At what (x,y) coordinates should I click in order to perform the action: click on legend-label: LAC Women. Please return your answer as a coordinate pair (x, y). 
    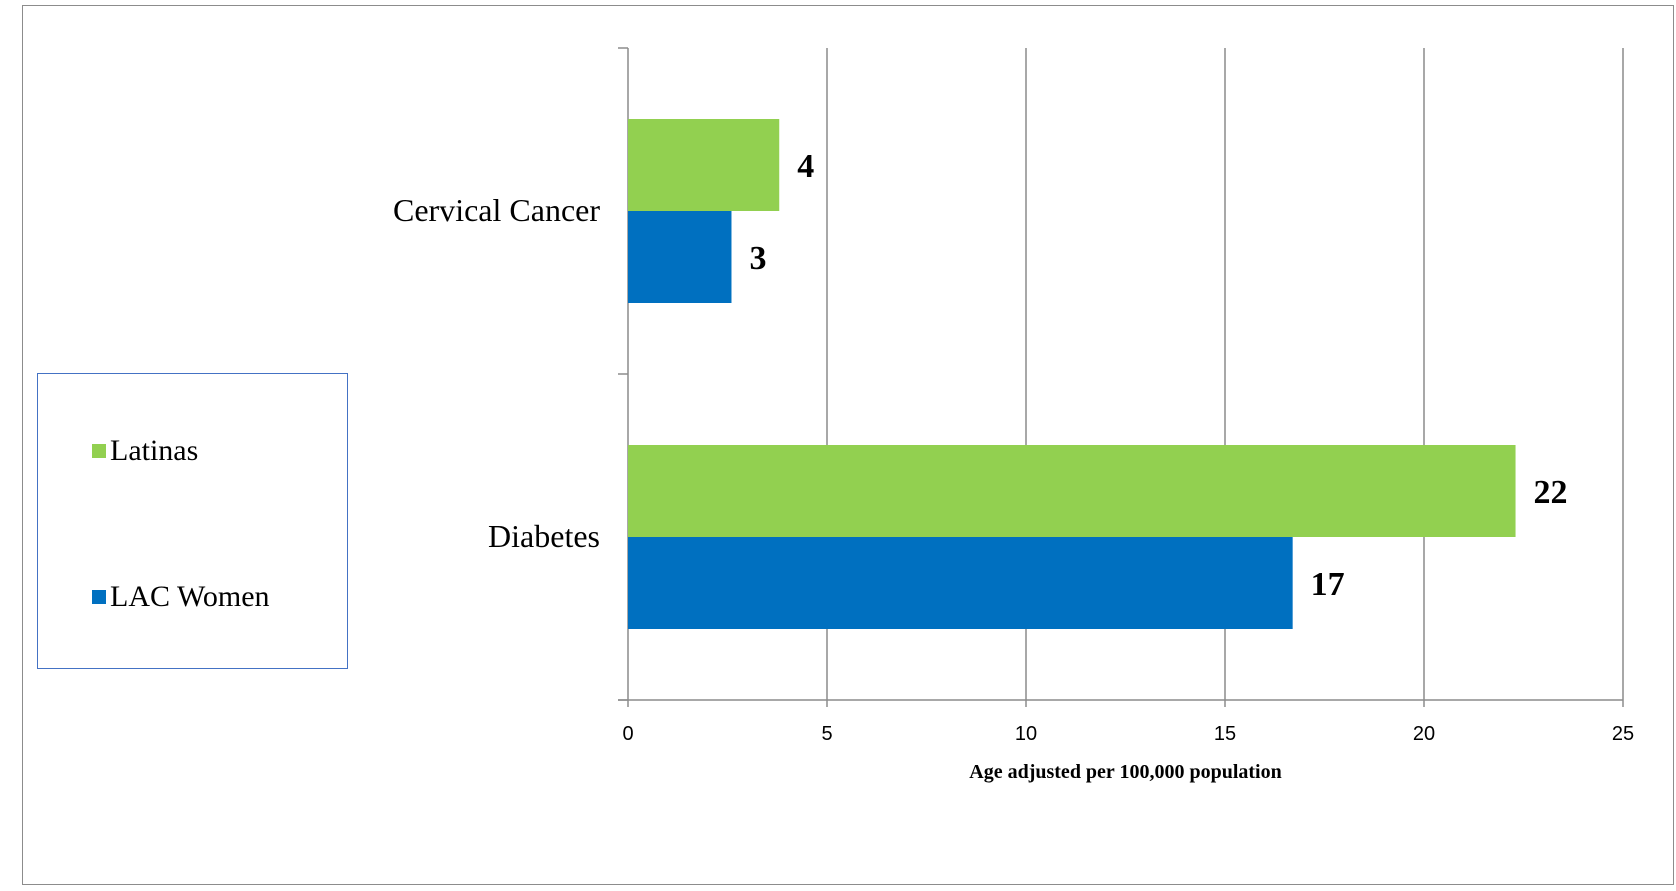
    Looking at the image, I should click on (190, 596).